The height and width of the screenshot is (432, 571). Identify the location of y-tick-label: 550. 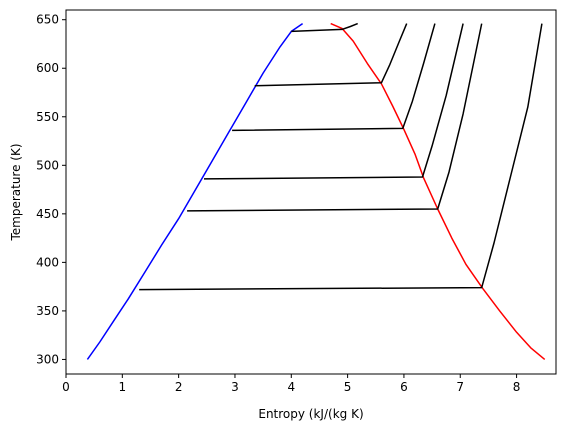
(47, 117).